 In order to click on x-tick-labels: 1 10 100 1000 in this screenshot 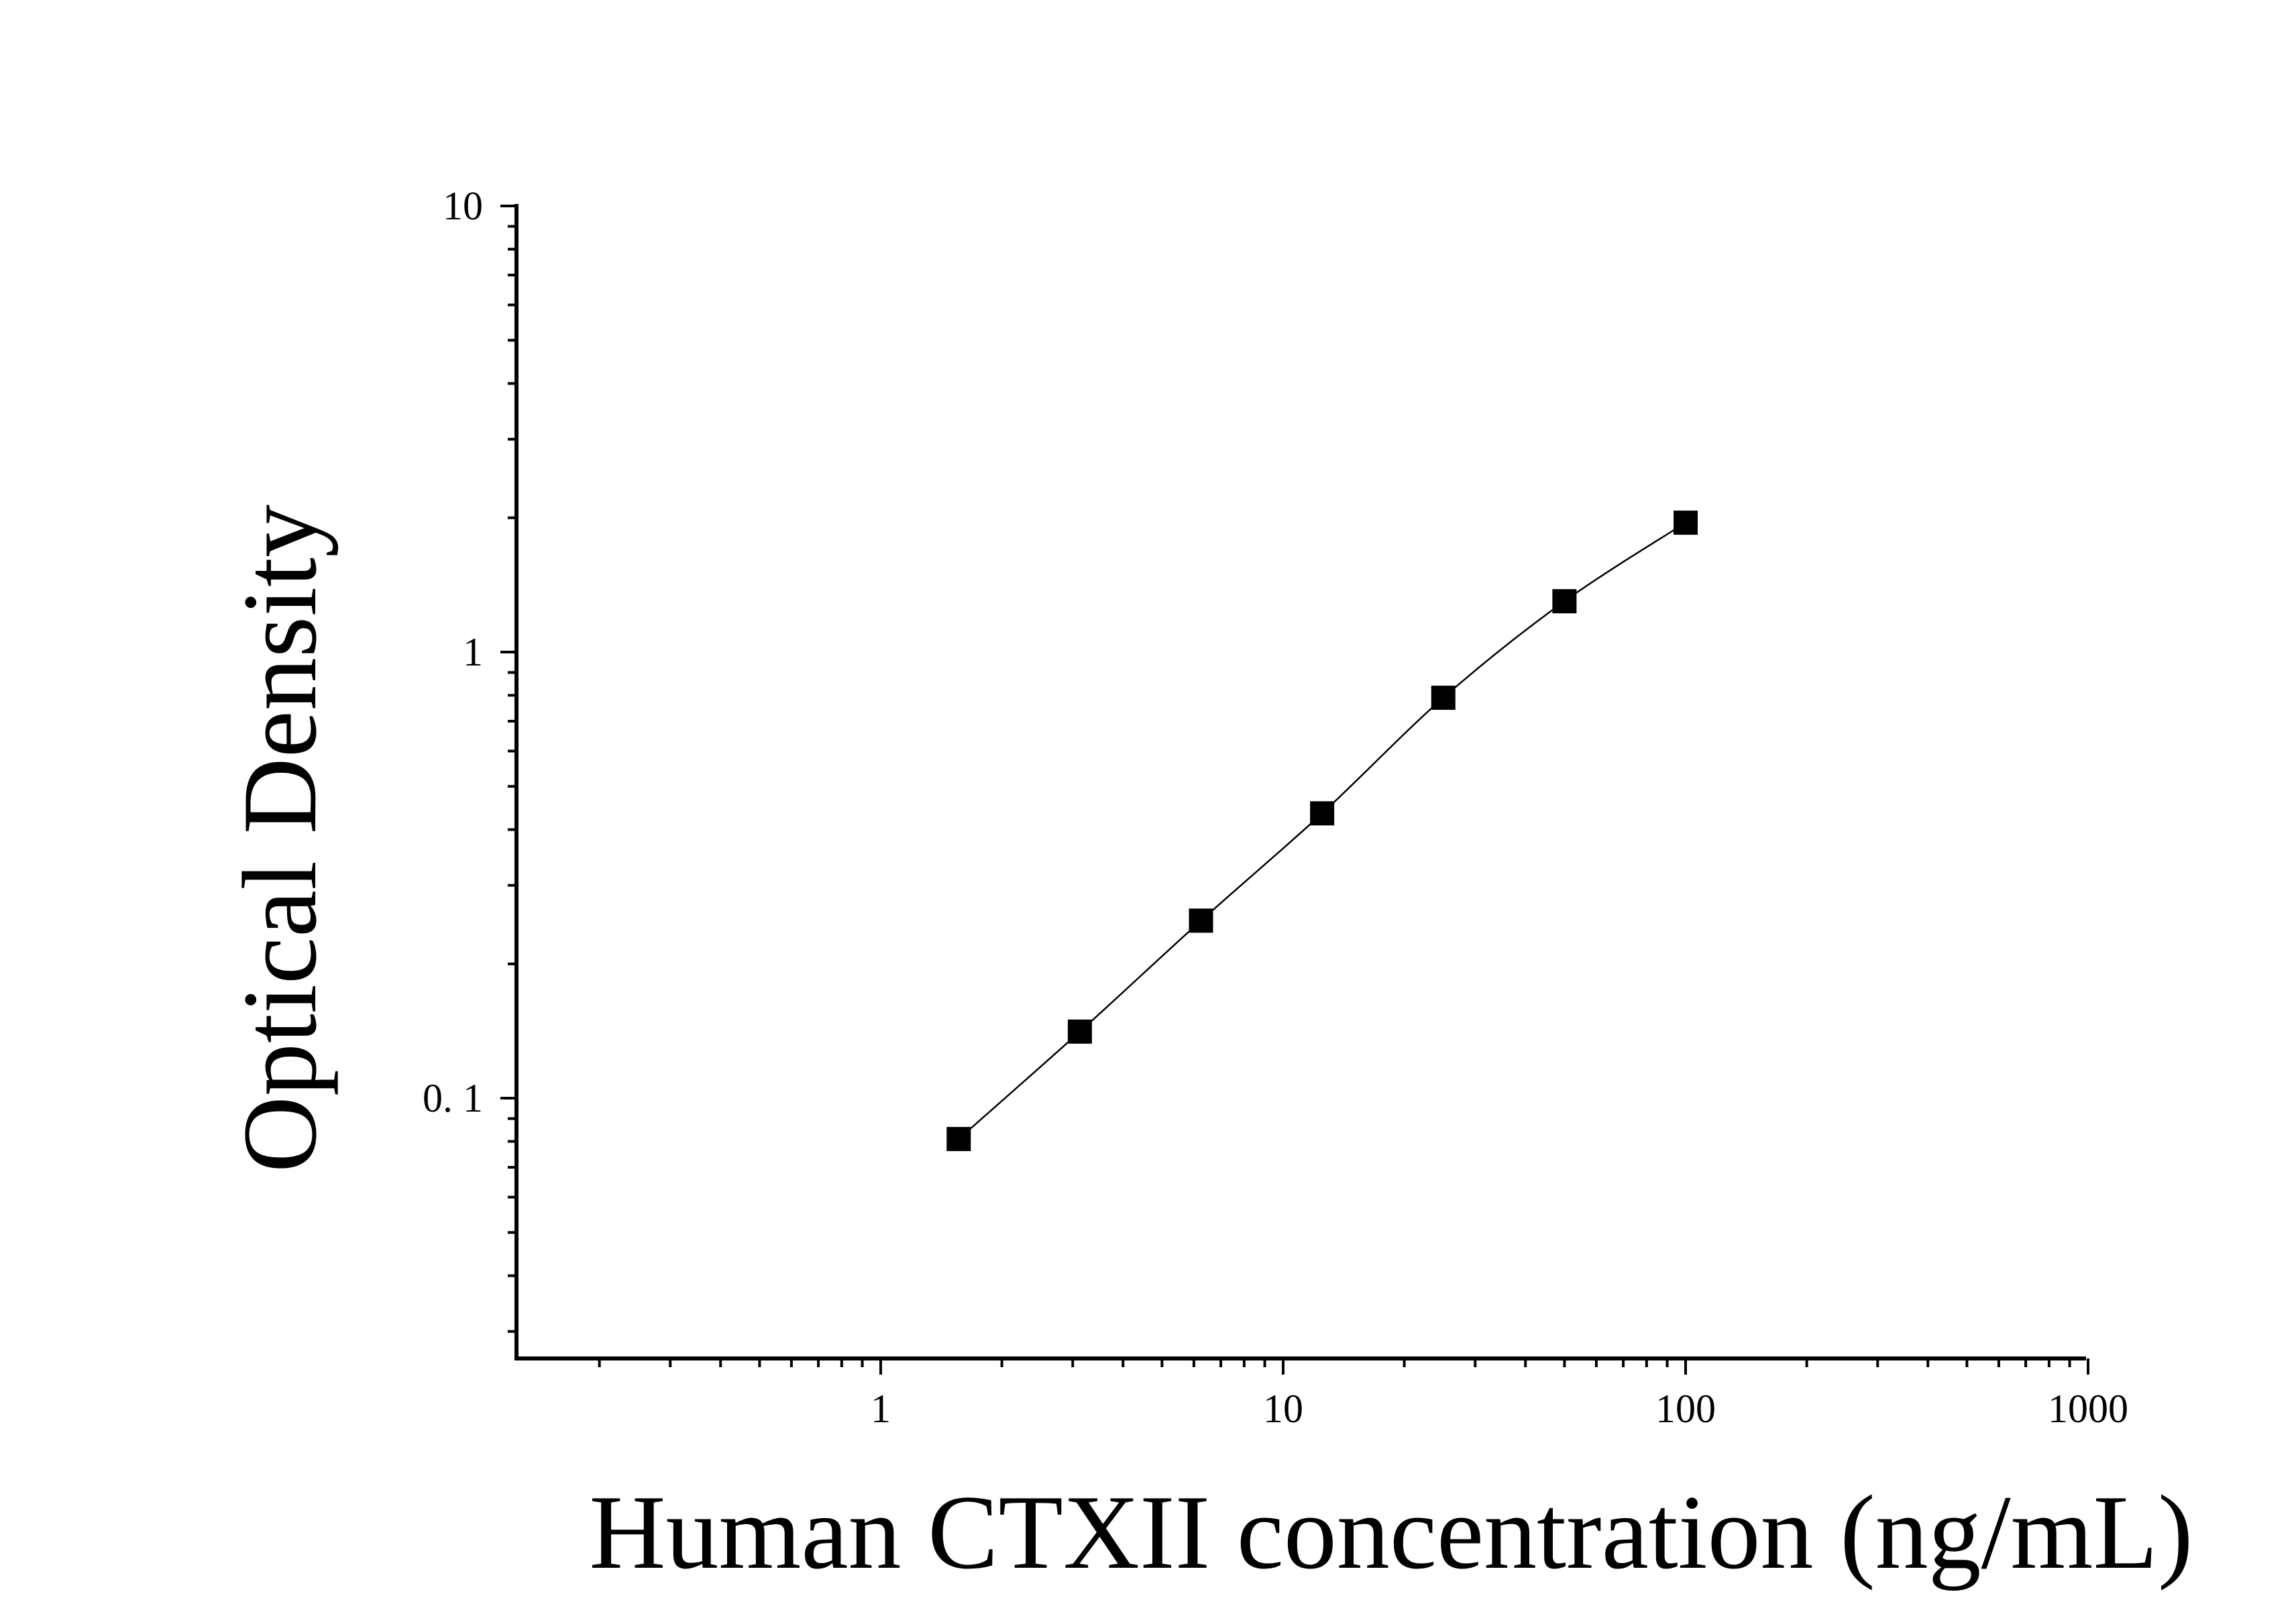, I will do `click(1500, 1409)`.